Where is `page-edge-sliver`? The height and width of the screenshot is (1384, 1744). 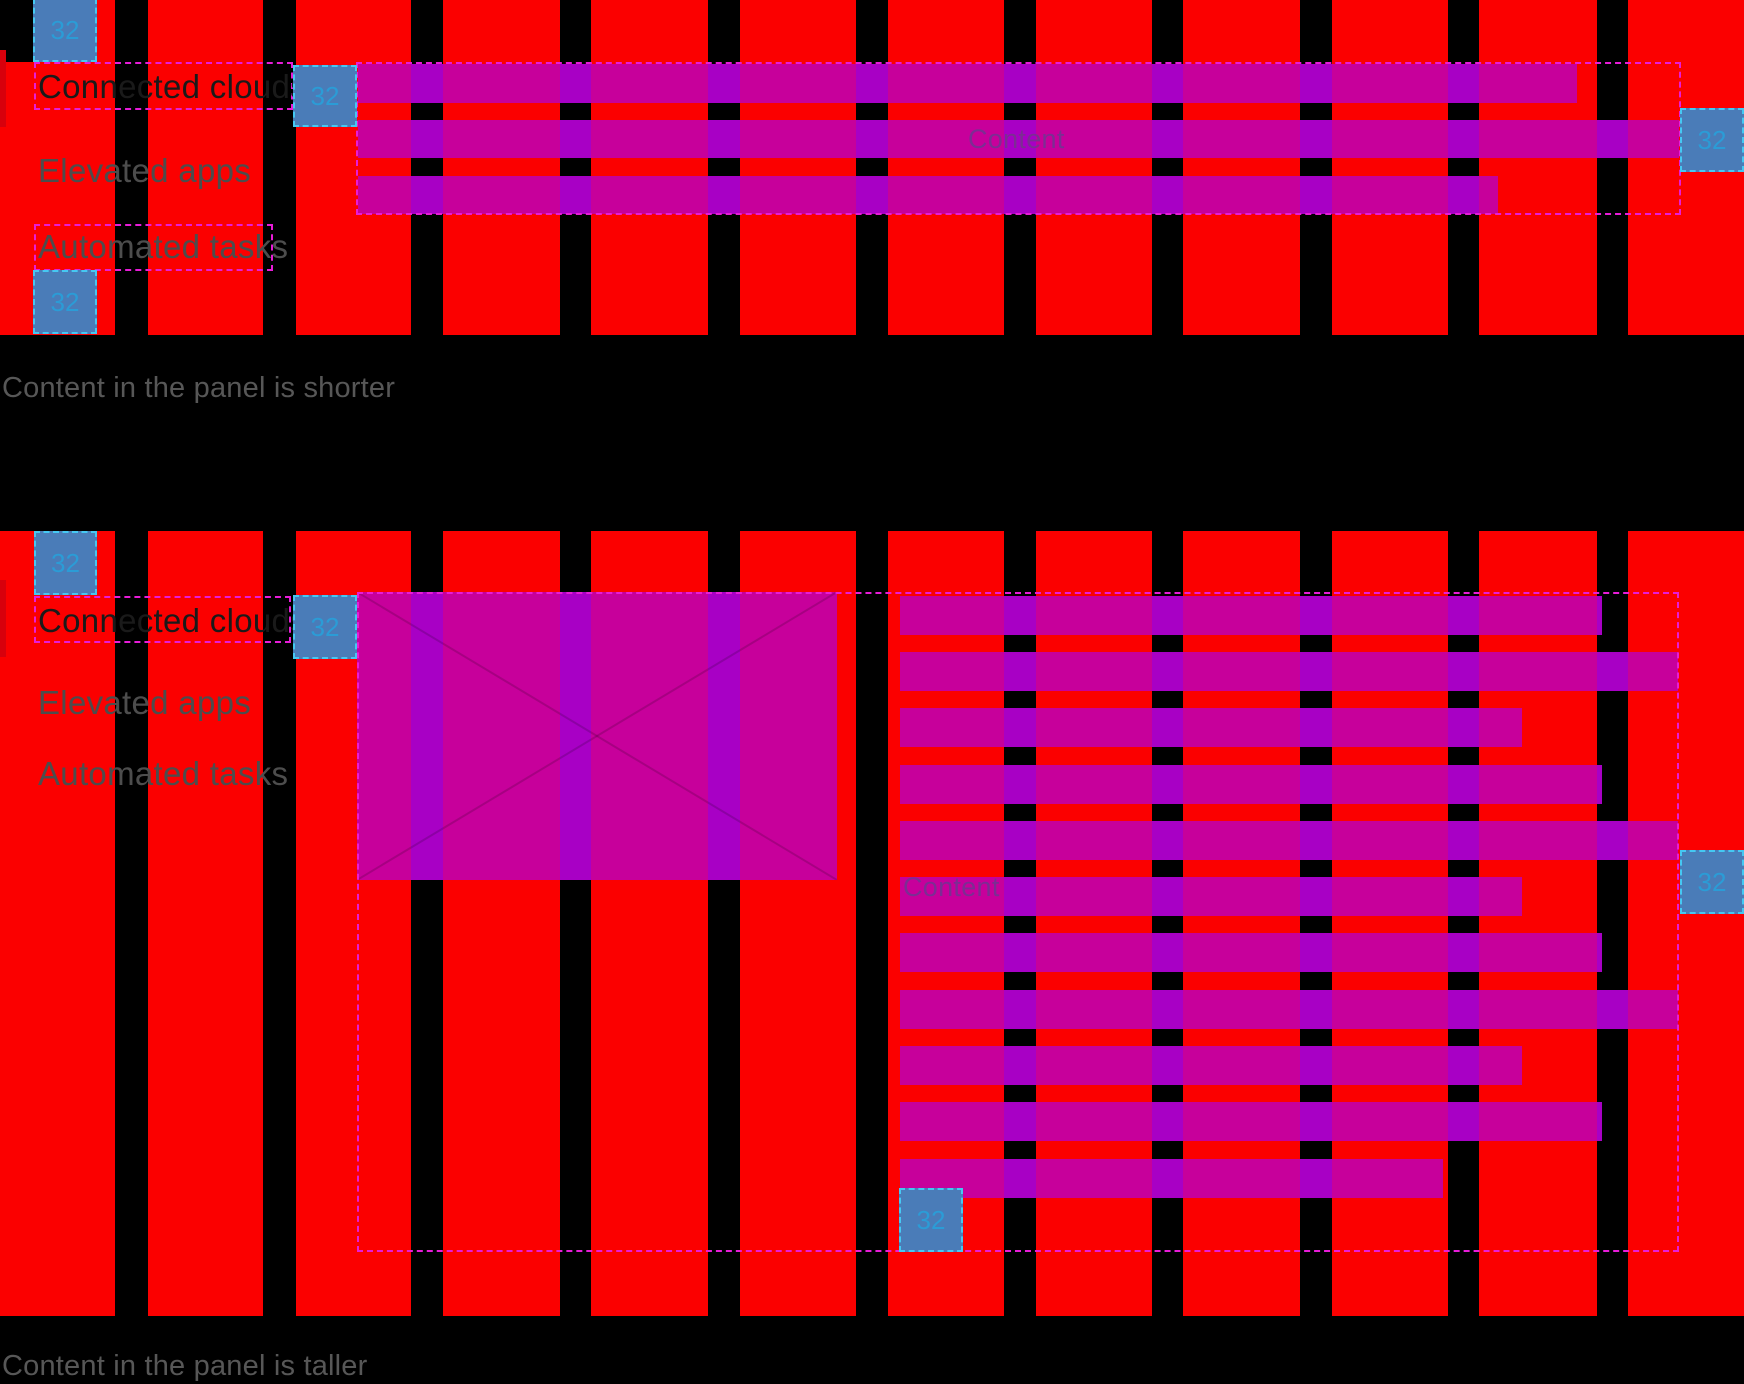 page-edge-sliver is located at coordinates (3, 88).